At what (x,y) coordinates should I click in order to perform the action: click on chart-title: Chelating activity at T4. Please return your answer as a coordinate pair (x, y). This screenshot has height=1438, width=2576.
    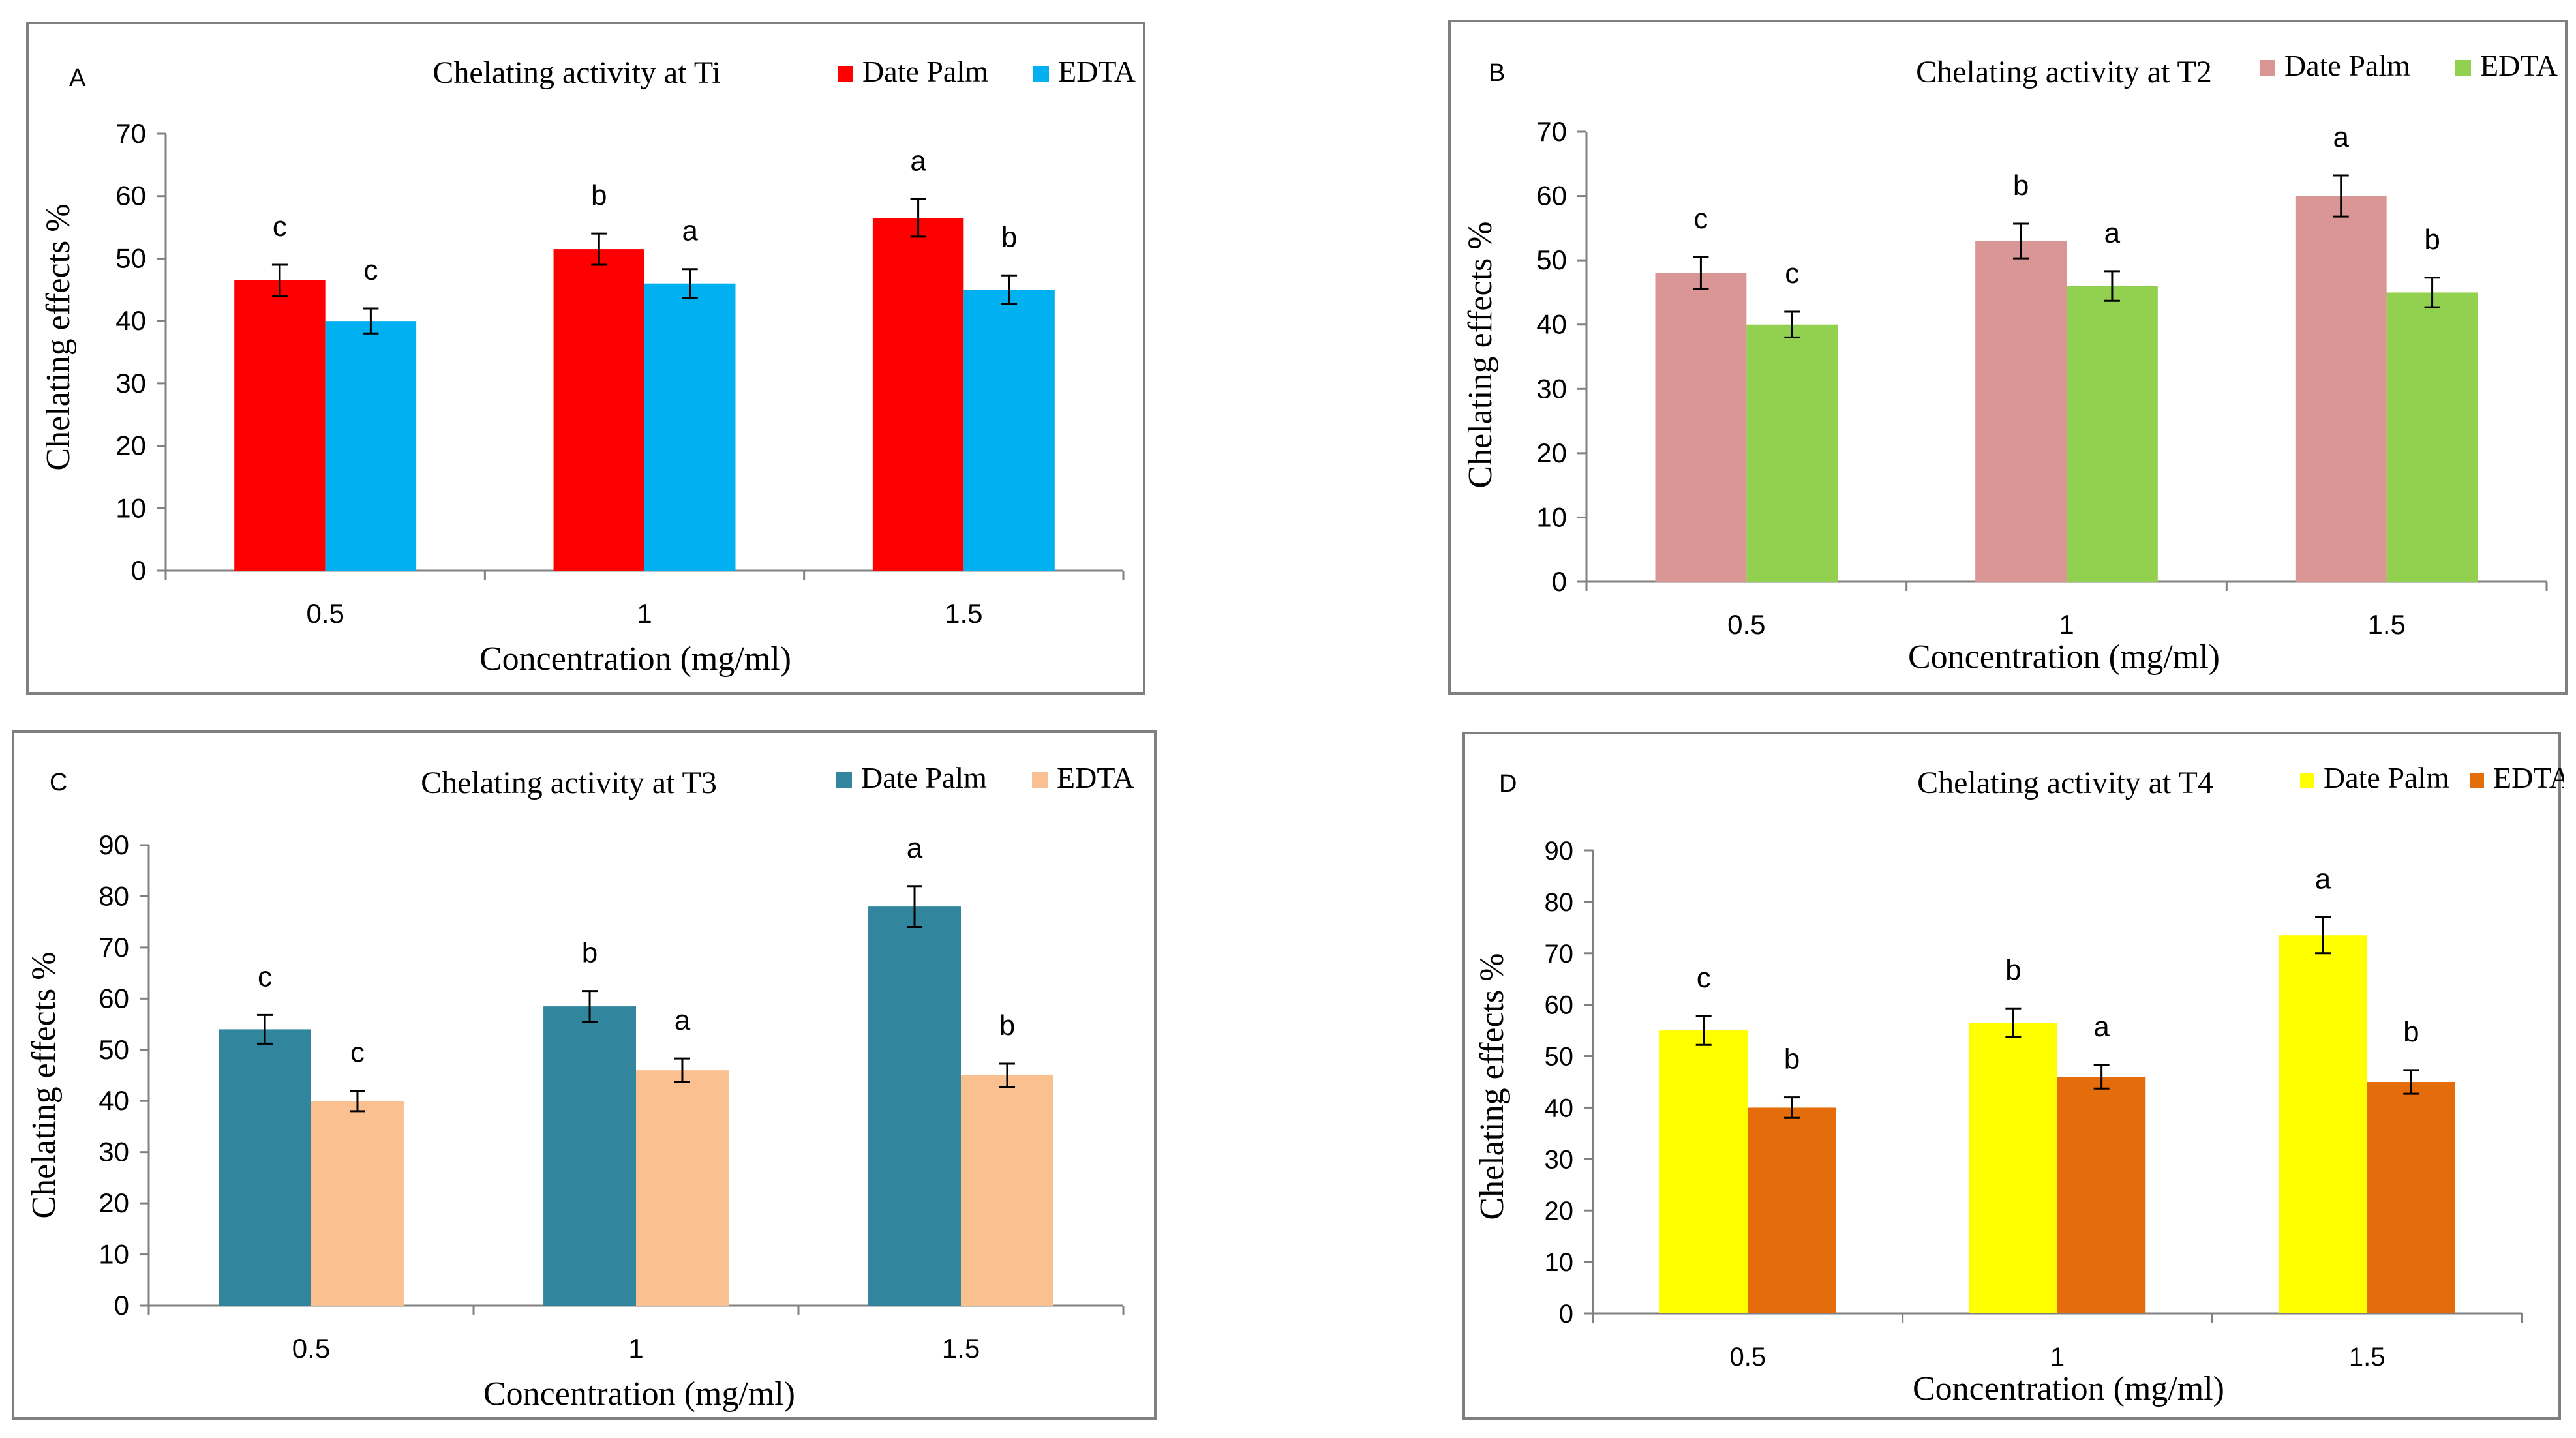
    Looking at the image, I should click on (2065, 783).